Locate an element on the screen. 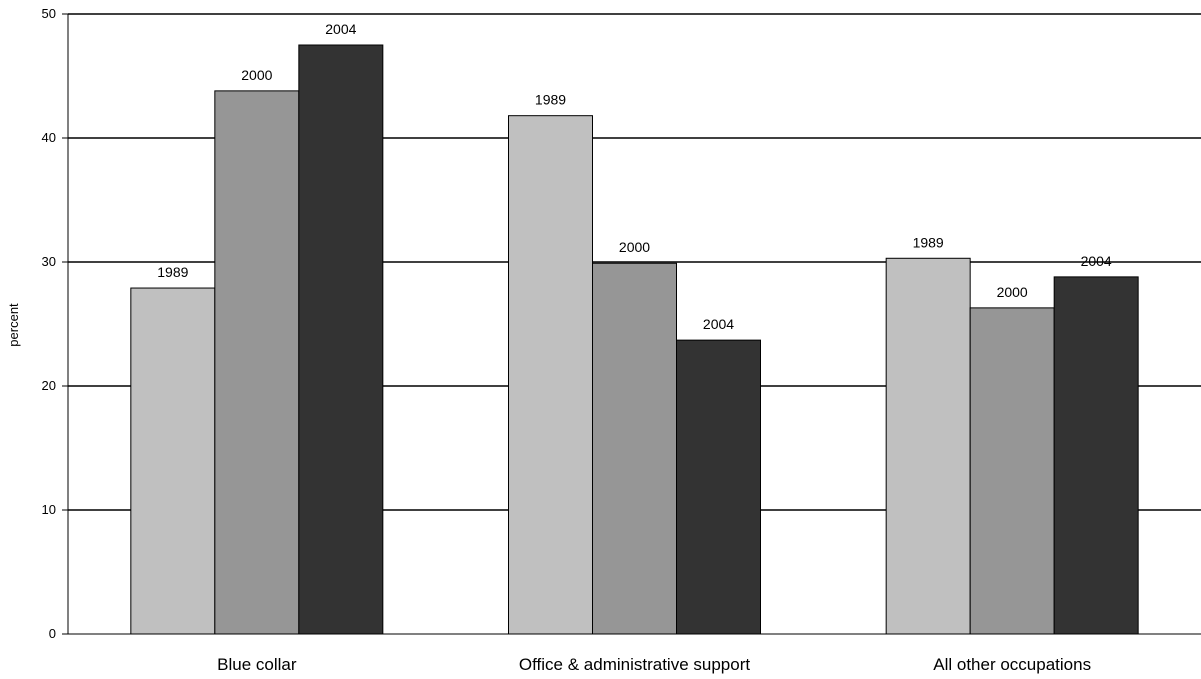  y-tick-label: 10 is located at coordinates (49, 509).